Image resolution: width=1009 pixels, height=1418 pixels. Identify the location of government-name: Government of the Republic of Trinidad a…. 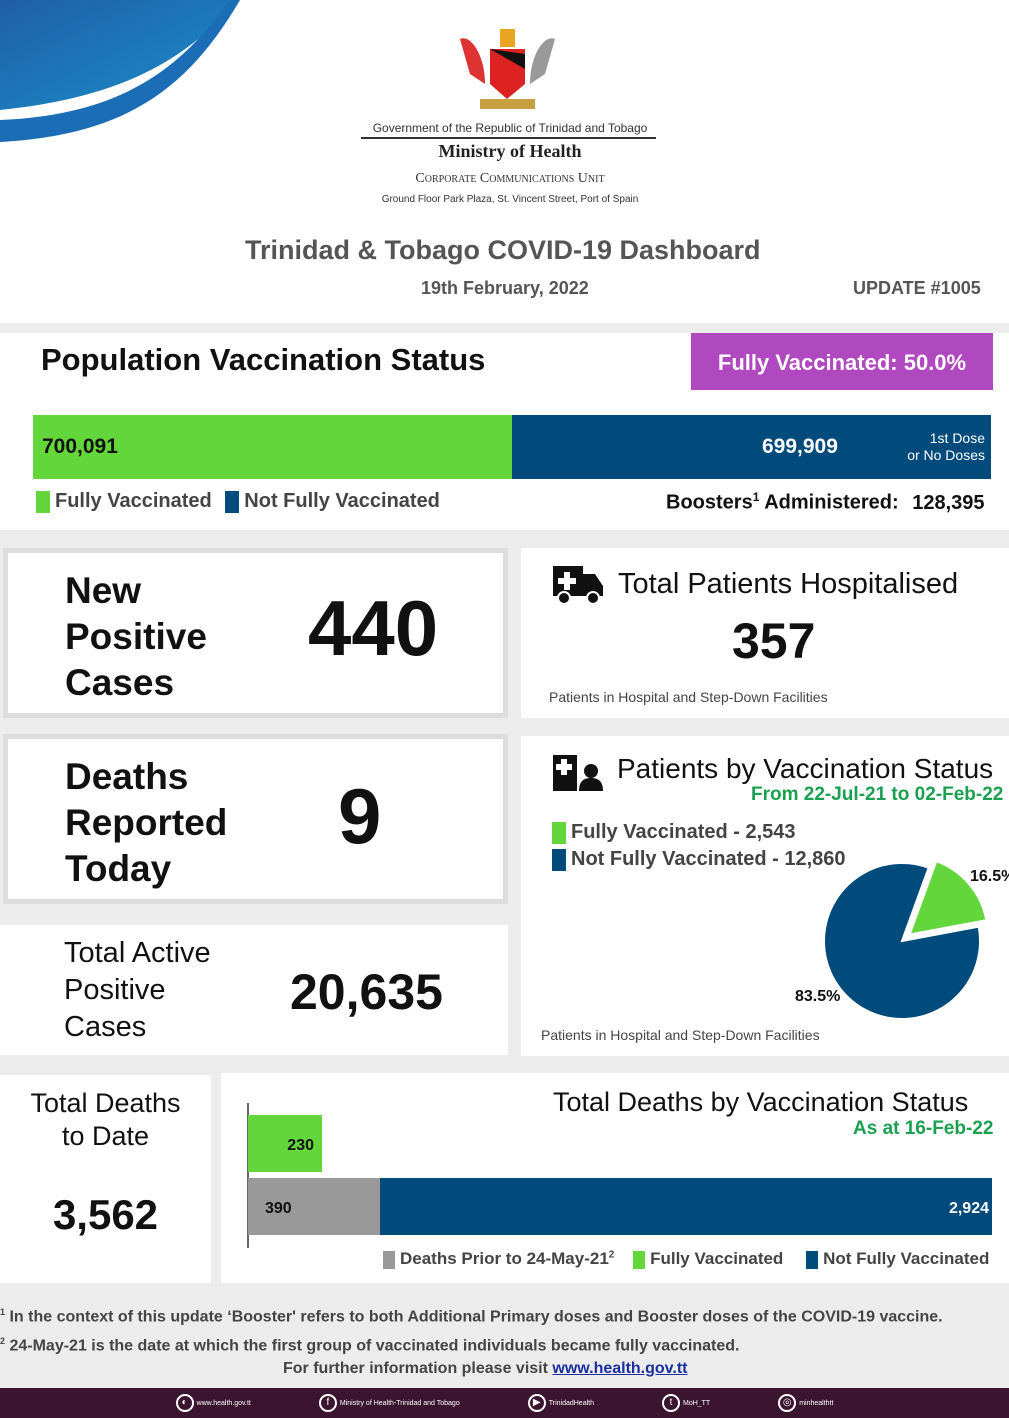
(510, 128).